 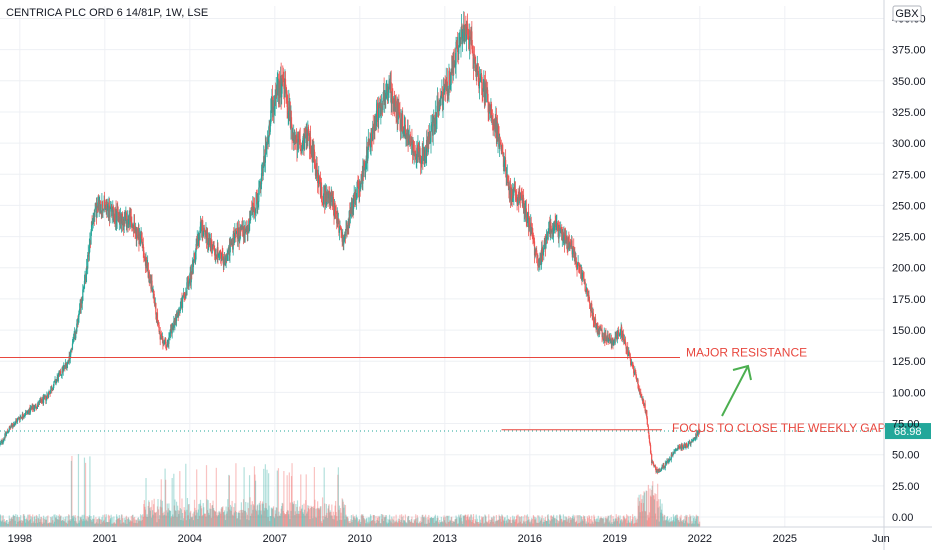 What do you see at coordinates (881, 539) in the screenshot?
I see `x-tick-label-overflow: Jun` at bounding box center [881, 539].